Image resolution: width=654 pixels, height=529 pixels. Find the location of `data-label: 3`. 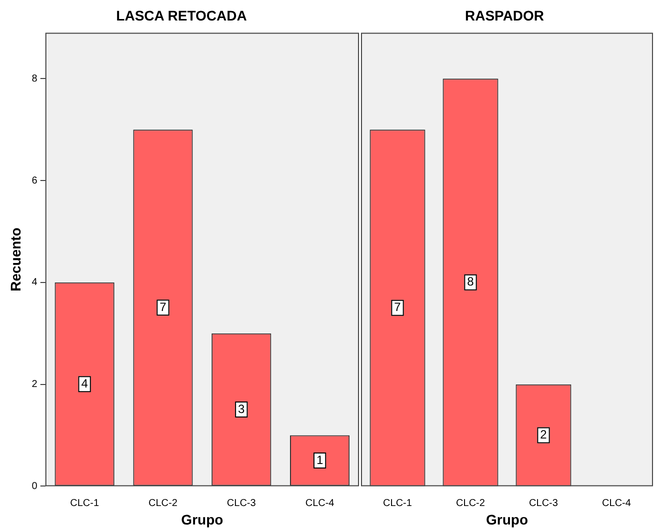

data-label: 3 is located at coordinates (242, 409).